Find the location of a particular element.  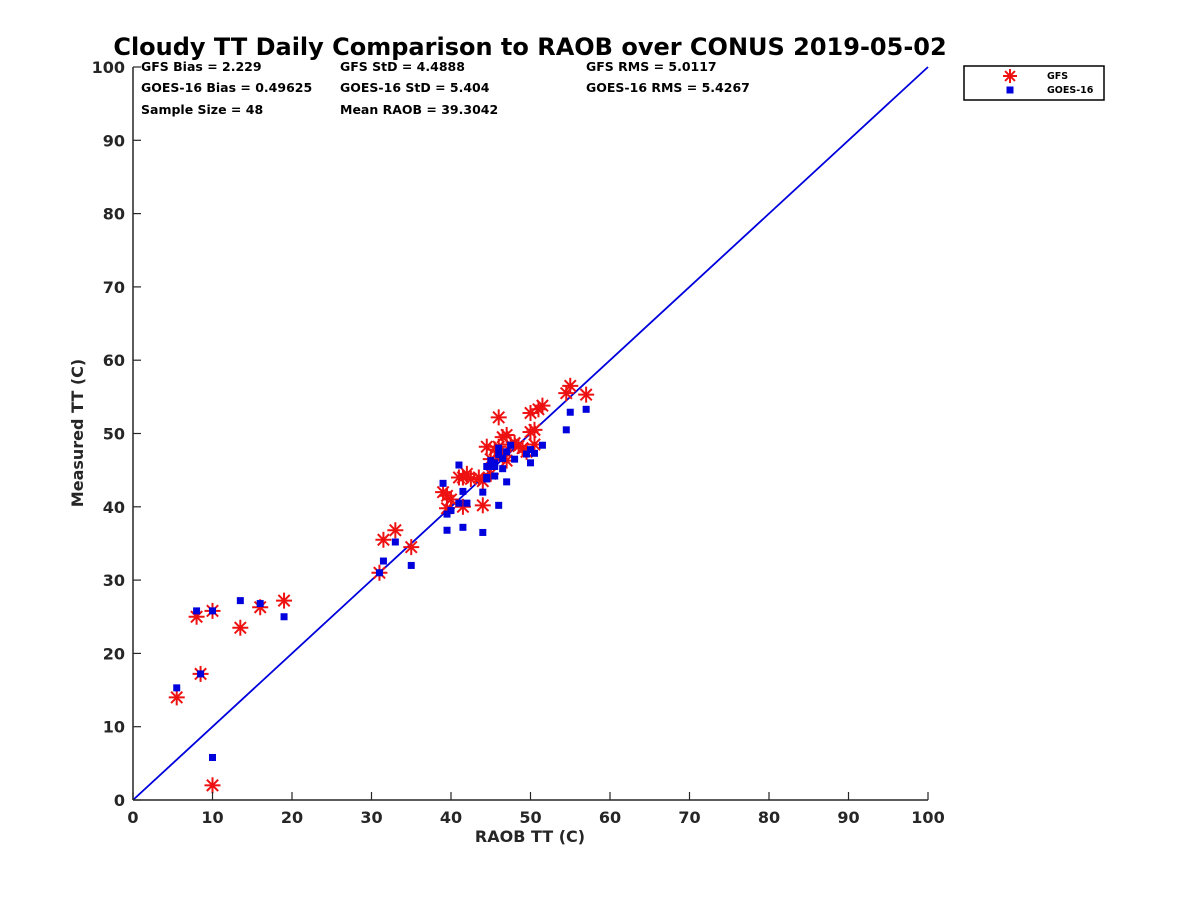

x-tick-label: 90 is located at coordinates (848, 817).